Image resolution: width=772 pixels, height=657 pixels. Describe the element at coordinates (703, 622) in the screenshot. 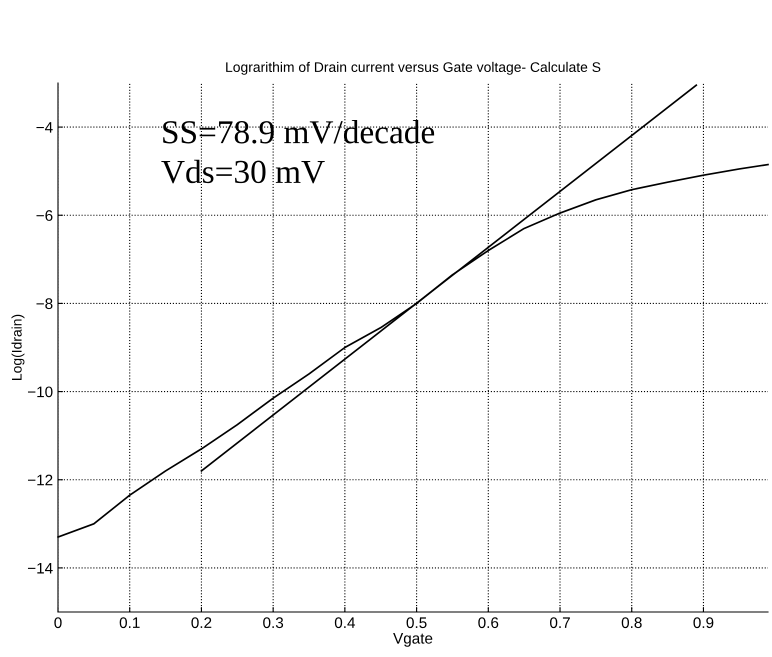

I see `x-tick-label: 0.9` at that location.